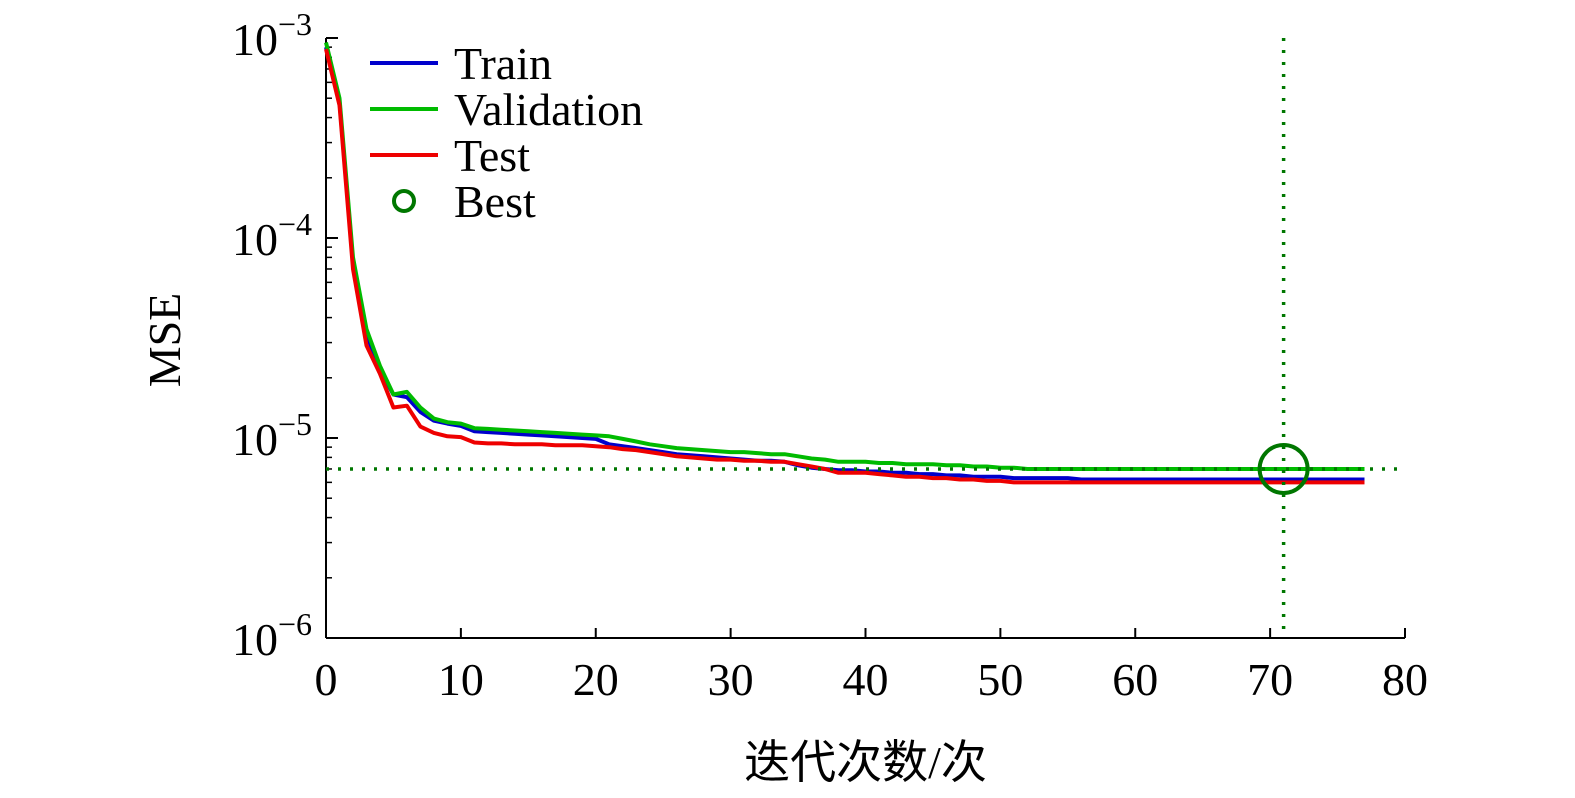 This screenshot has width=1575, height=798. Describe the element at coordinates (596, 679) in the screenshot. I see `x-tick-label: 20` at that location.